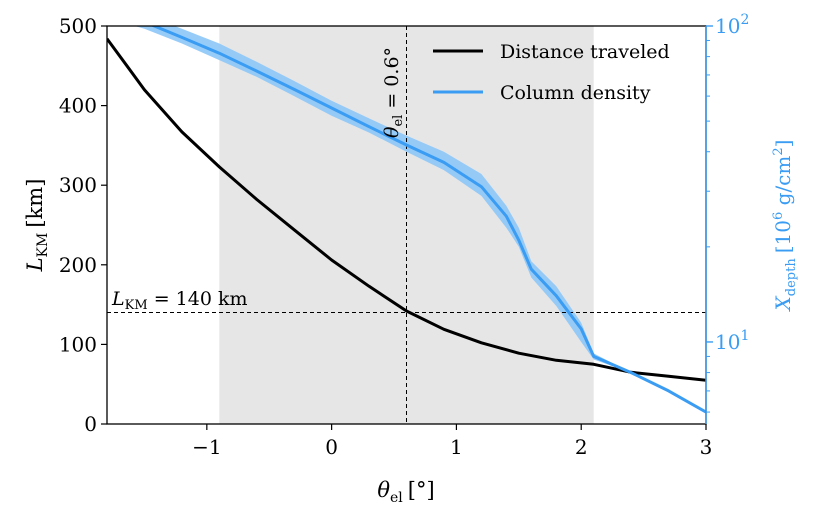 This screenshot has height=516, width=813. What do you see at coordinates (585, 52) in the screenshot?
I see `legend-label-distance: Distance traveled` at bounding box center [585, 52].